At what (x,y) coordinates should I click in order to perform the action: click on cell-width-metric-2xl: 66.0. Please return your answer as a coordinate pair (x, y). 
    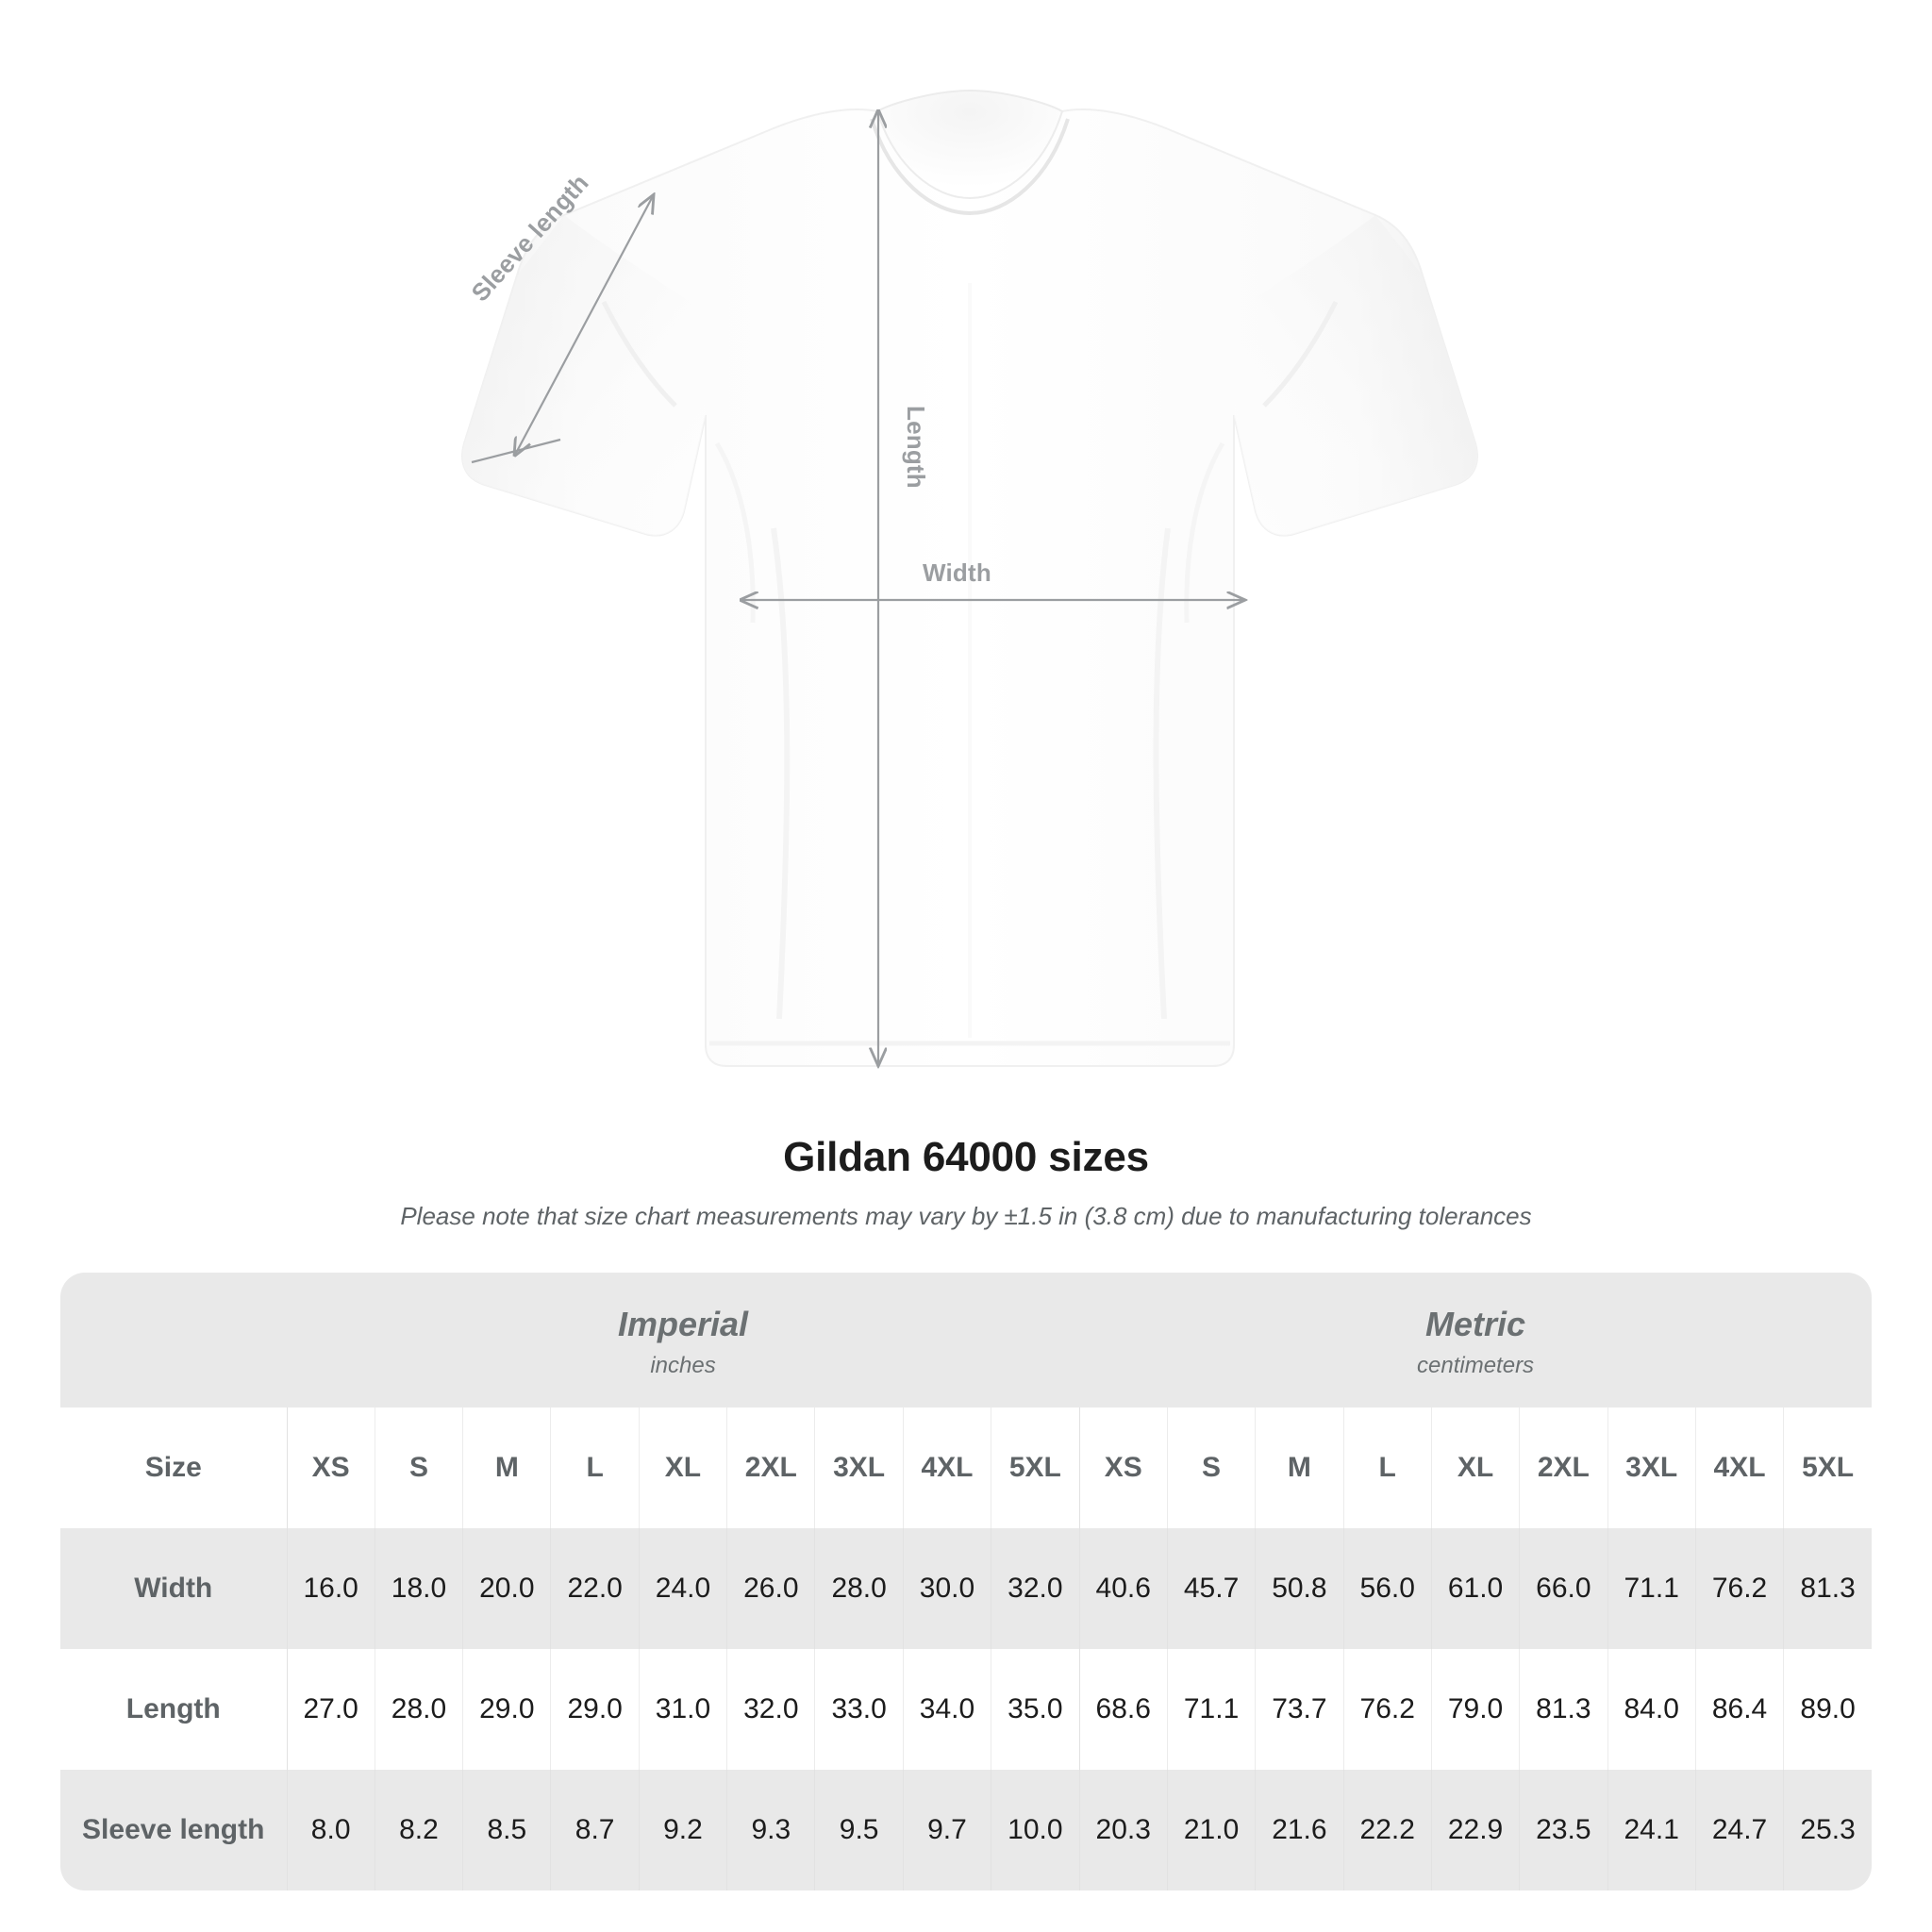
    Looking at the image, I should click on (1564, 1589).